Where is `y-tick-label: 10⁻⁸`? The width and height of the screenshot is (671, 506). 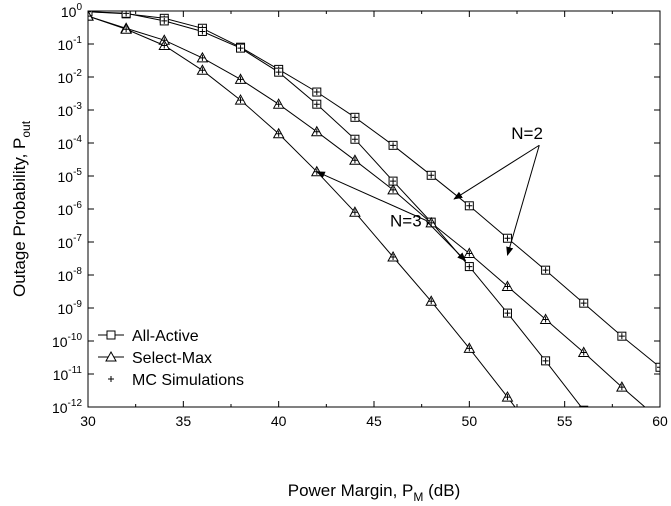
y-tick-label: 10⁻⁸ is located at coordinates (70, 275).